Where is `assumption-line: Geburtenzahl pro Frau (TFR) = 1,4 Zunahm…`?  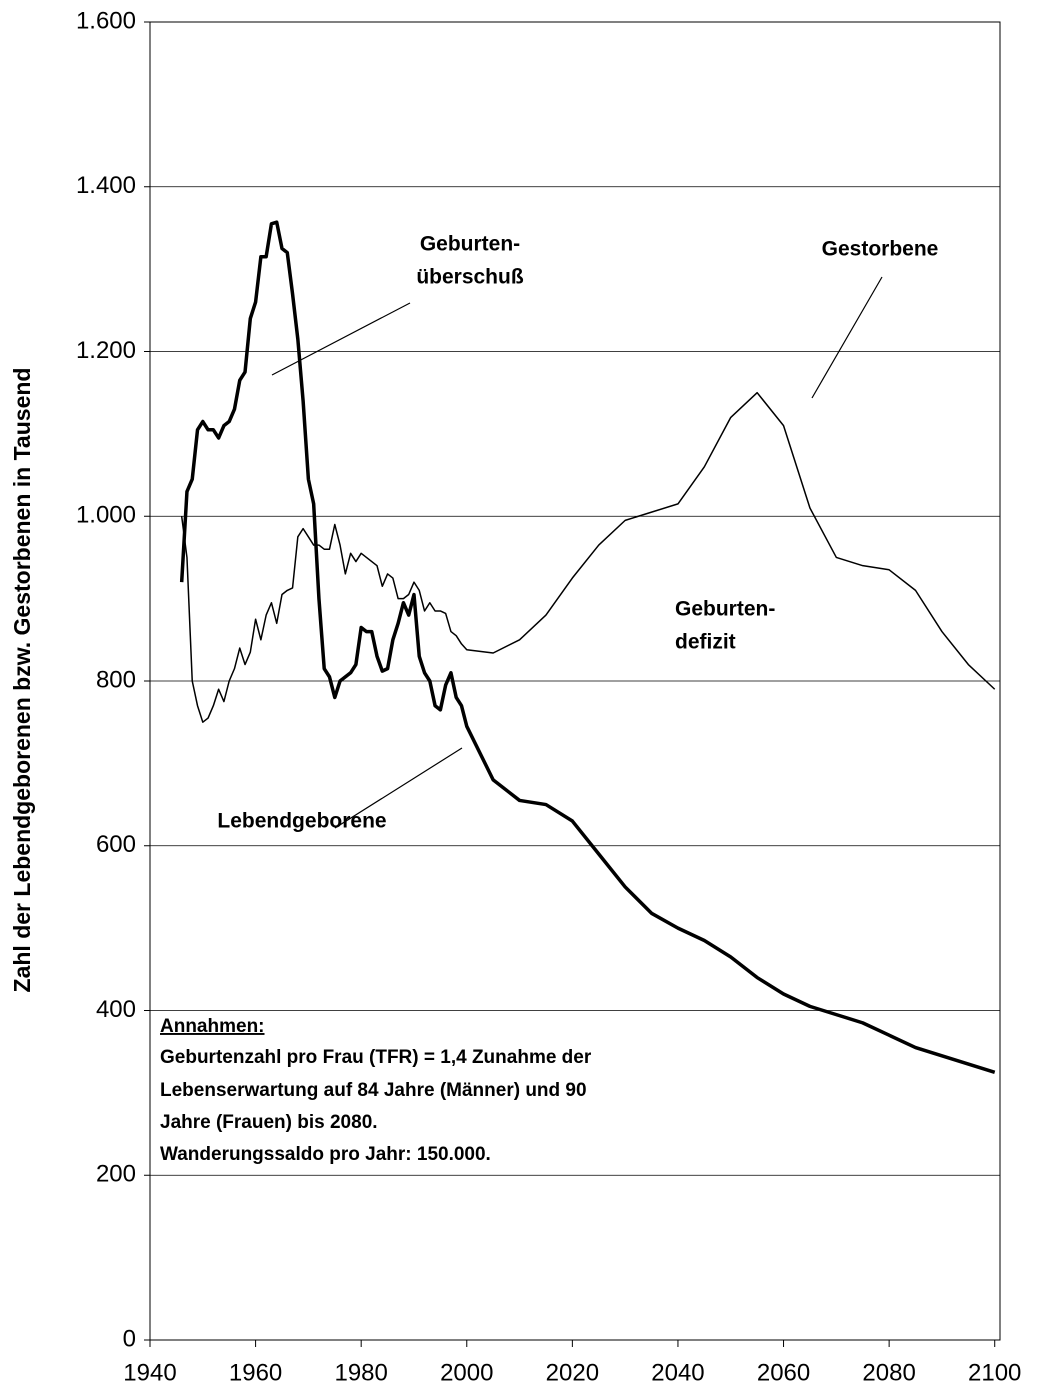
assumption-line: Geburtenzahl pro Frau (TFR) = 1,4 Zunahm… is located at coordinates (376, 1057).